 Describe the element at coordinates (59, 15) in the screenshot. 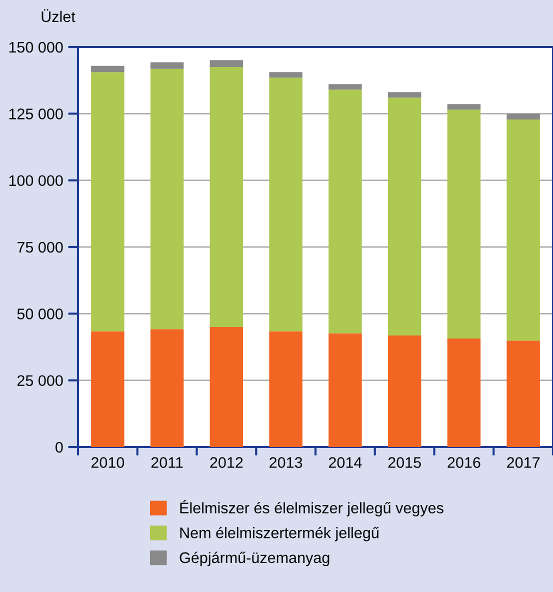

I see `y-axis-title: Üzlet` at that location.